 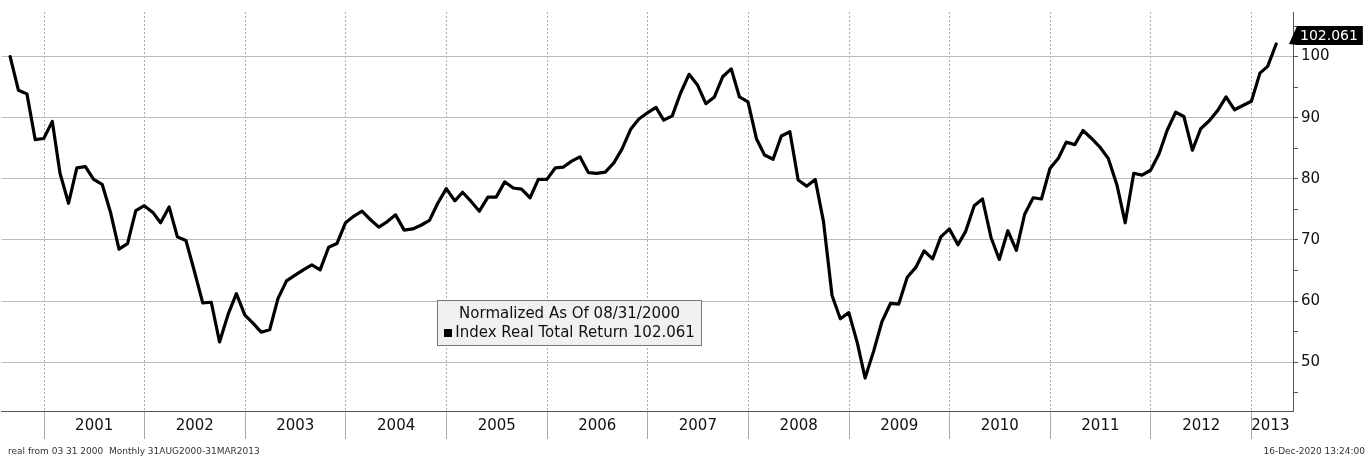 I want to click on x-tick-label: 2005, so click(x=496, y=424).